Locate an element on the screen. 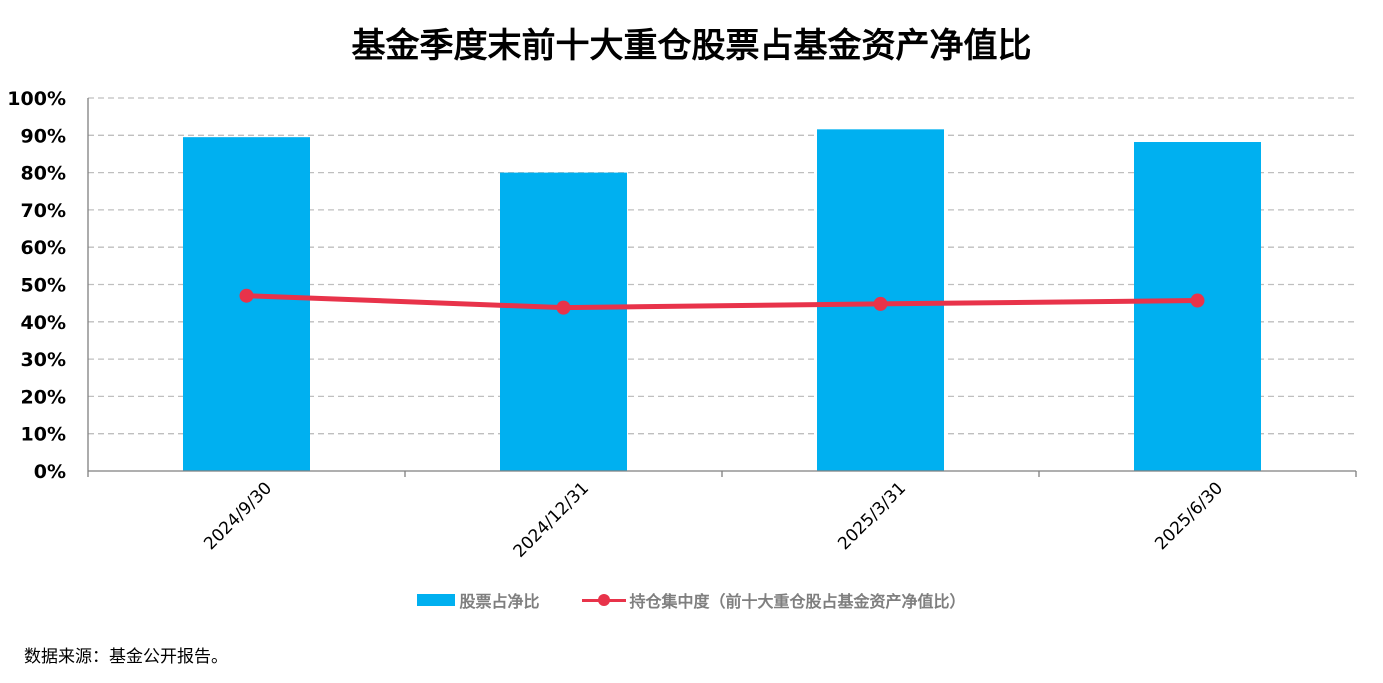 This screenshot has width=1383, height=683. chart-title: 基金季度末前十大重仓股票占基金资产净值比 is located at coordinates (691, 46).